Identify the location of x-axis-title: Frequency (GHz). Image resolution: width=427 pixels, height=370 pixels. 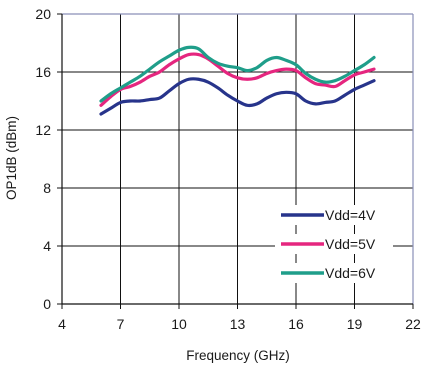
(238, 355).